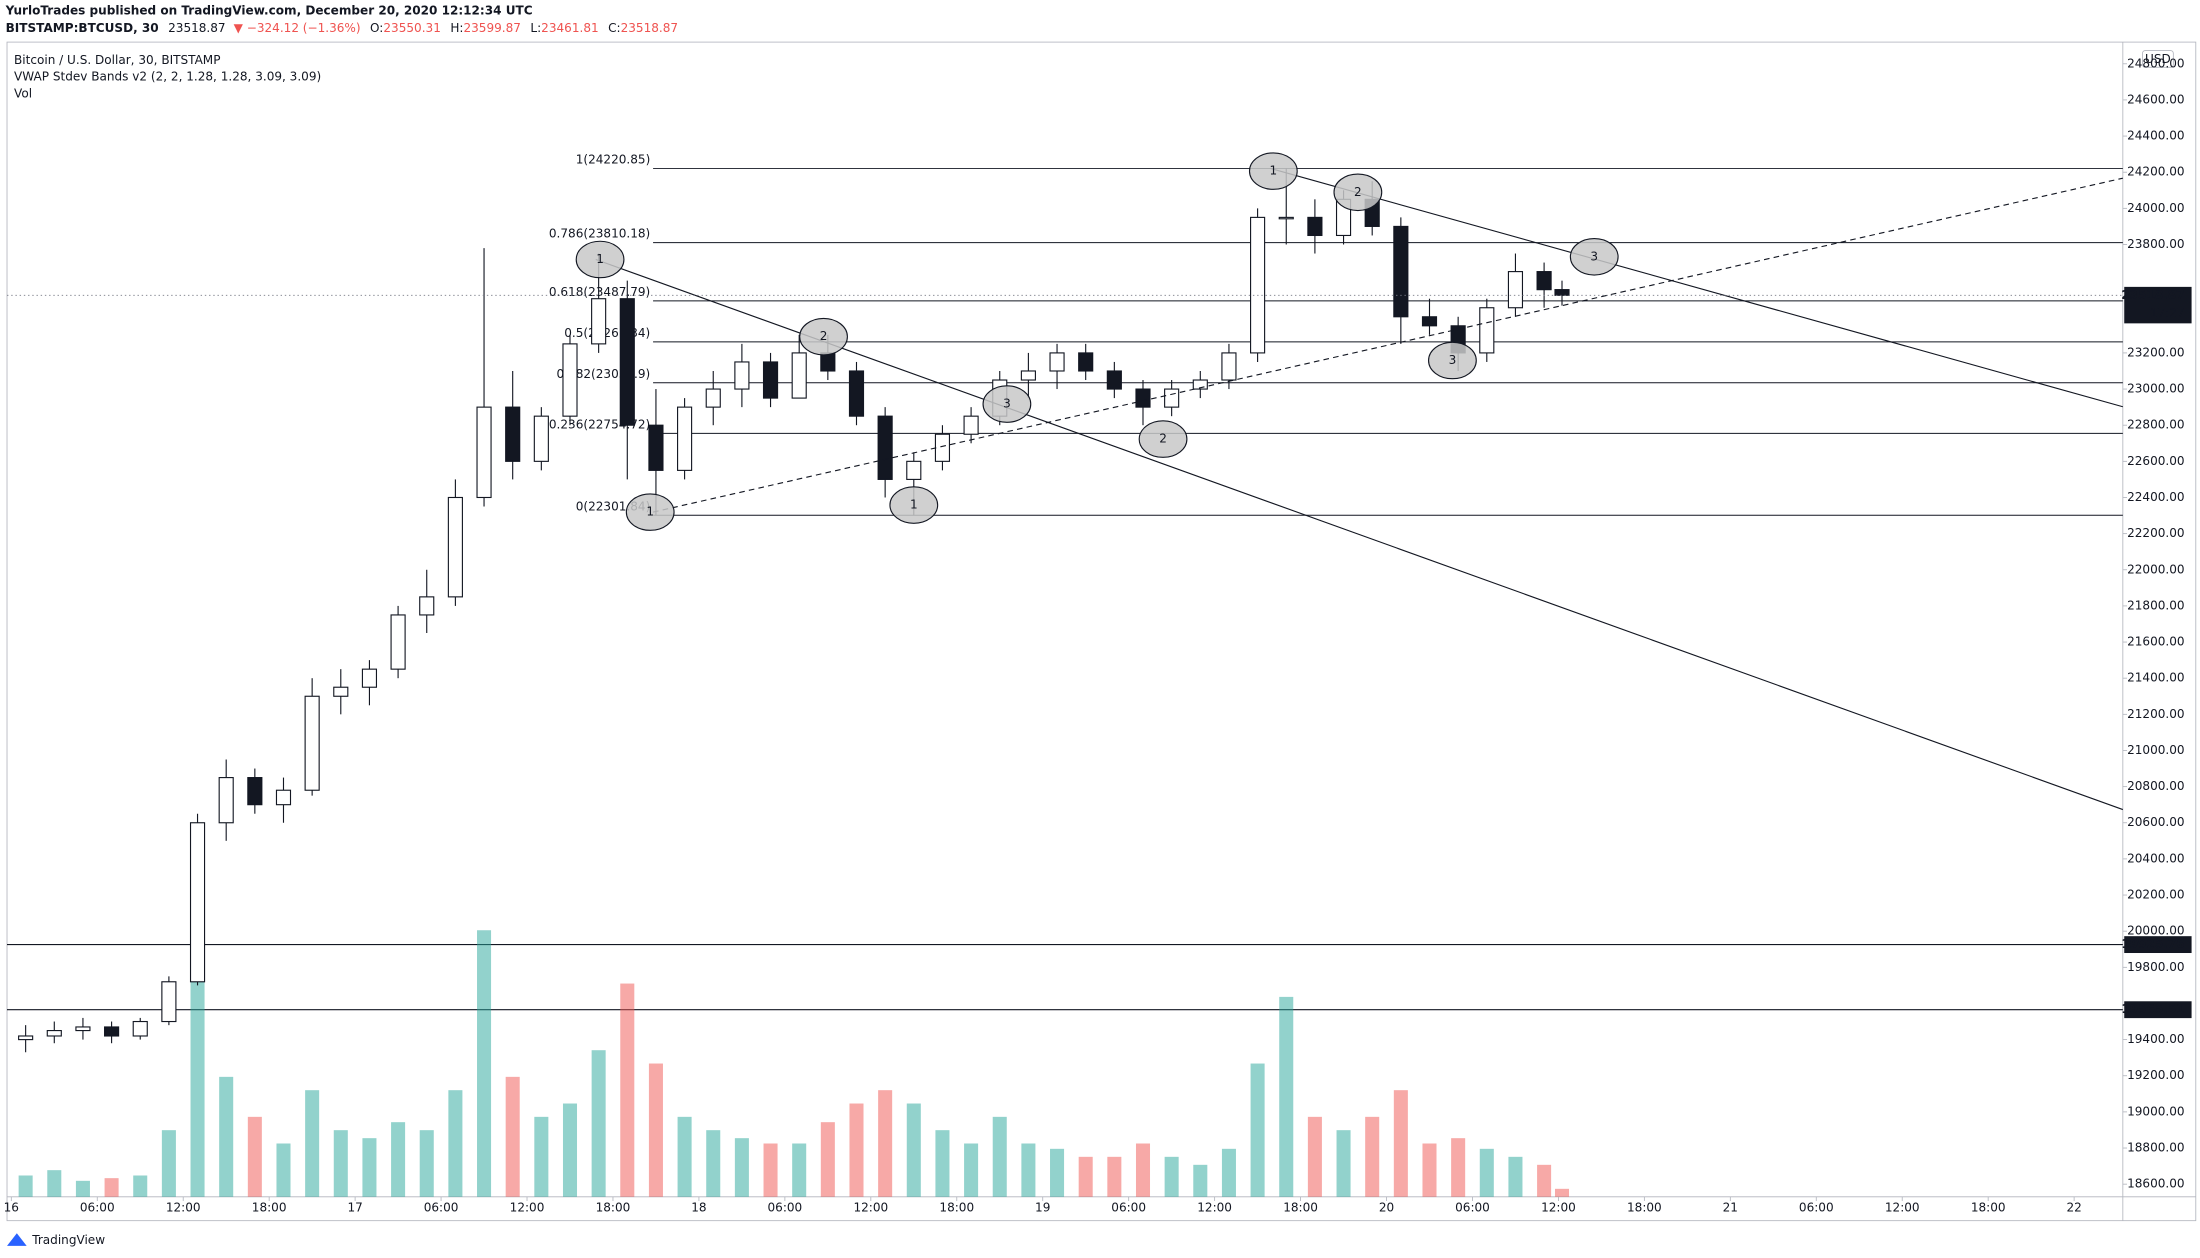 This screenshot has height=1258, width=2200. What do you see at coordinates (599, 424) in the screenshot?
I see `fib-label: 0.236(22754.72)` at bounding box center [599, 424].